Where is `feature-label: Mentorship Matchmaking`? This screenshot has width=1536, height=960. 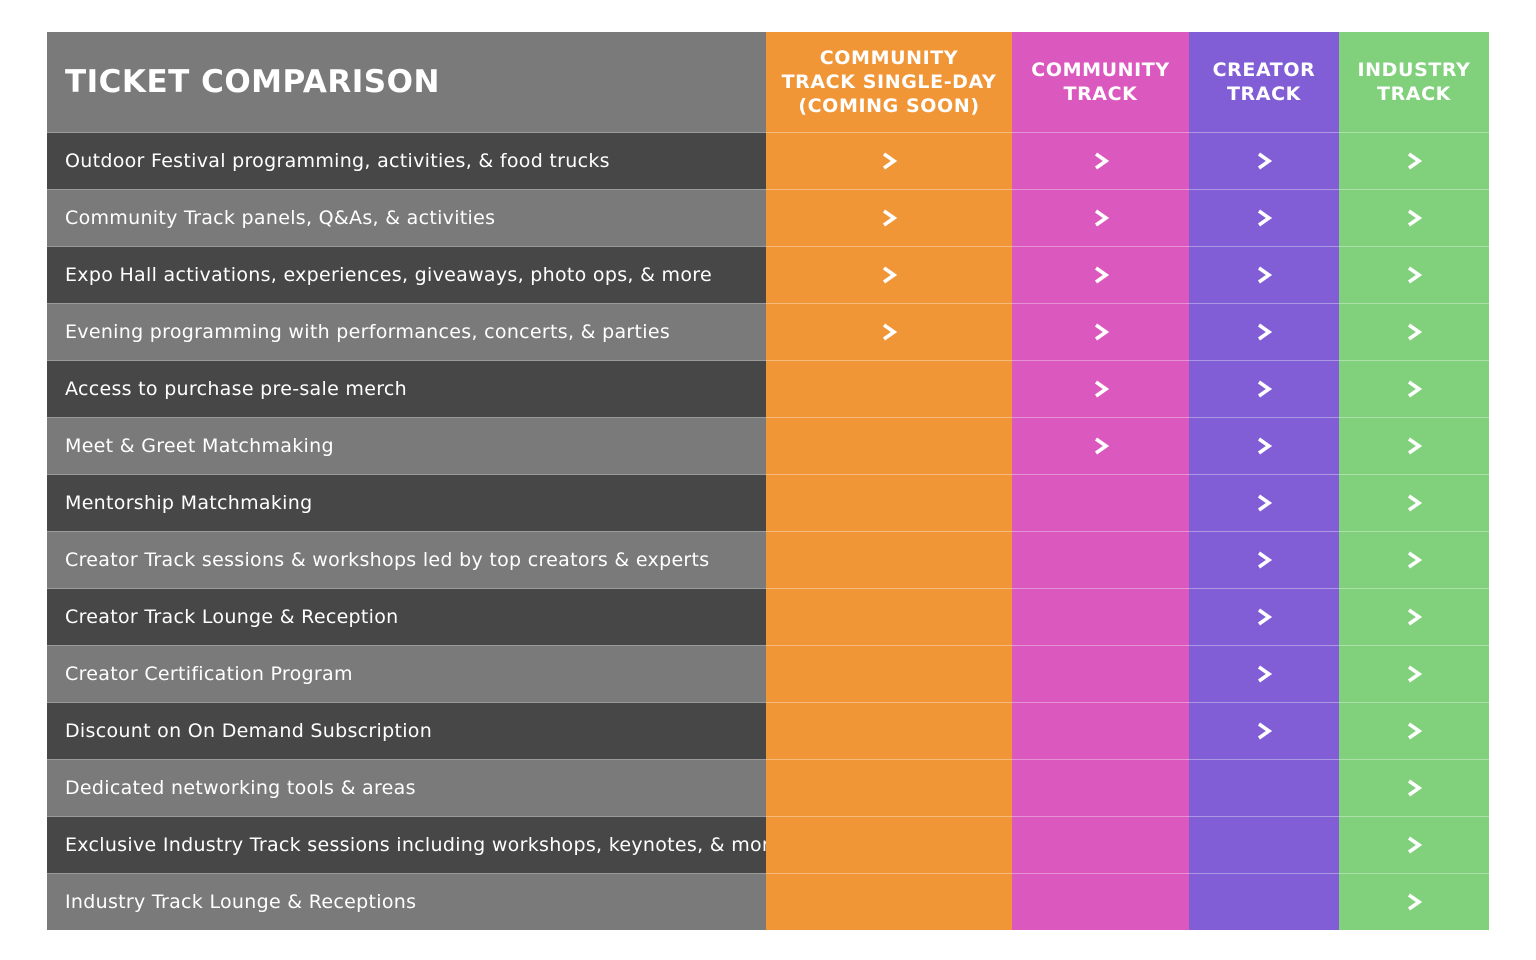 feature-label: Mentorship Matchmaking is located at coordinates (406, 502).